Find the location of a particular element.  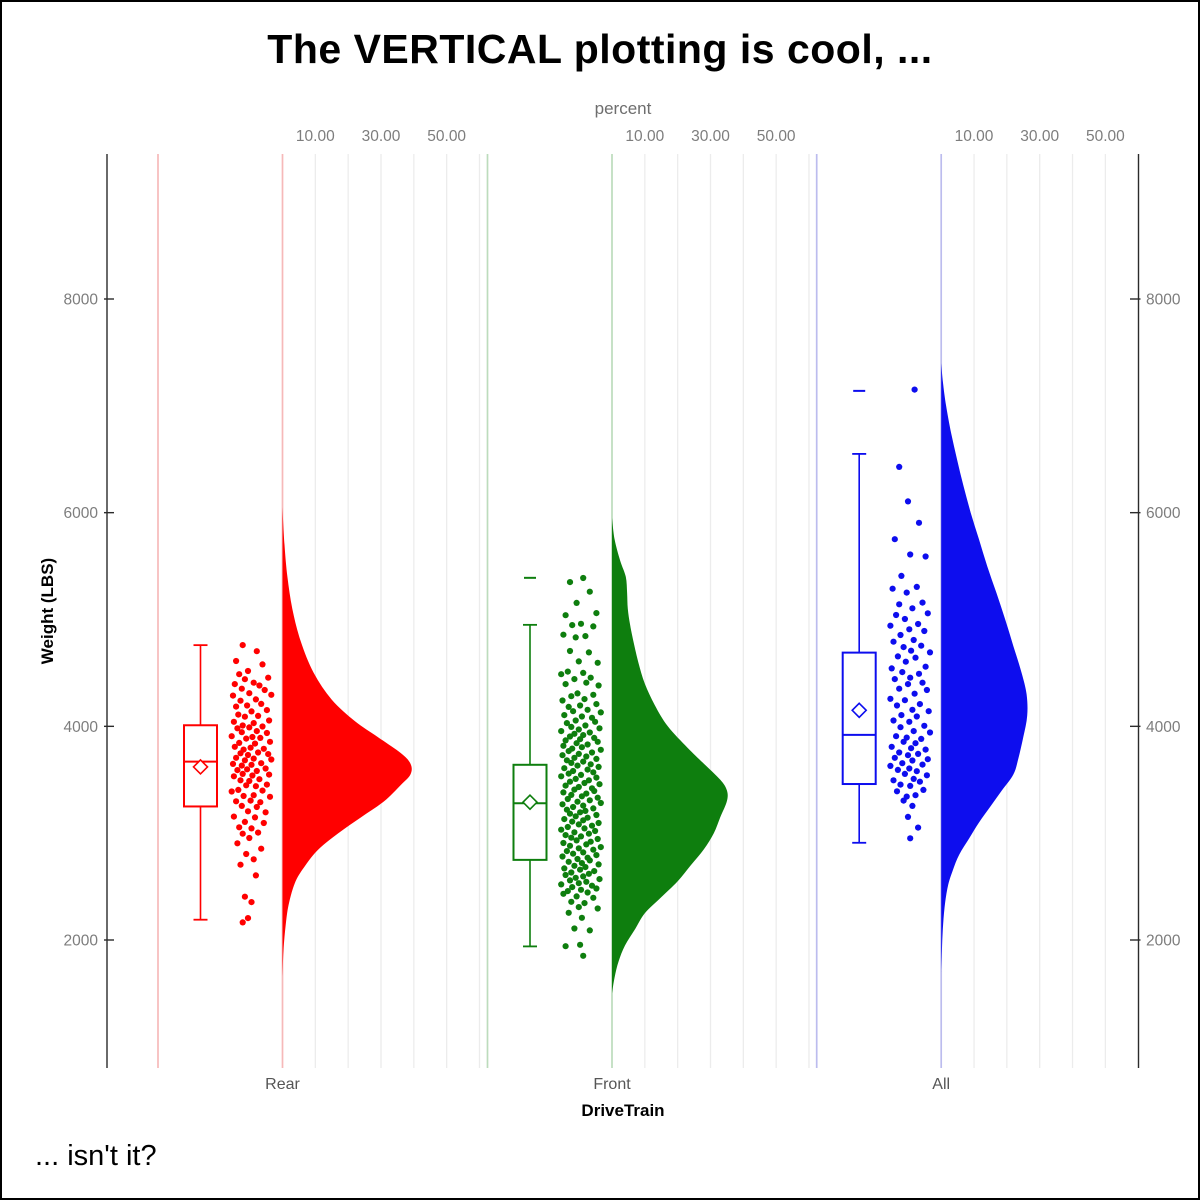

violin-all is located at coordinates (984, 668).